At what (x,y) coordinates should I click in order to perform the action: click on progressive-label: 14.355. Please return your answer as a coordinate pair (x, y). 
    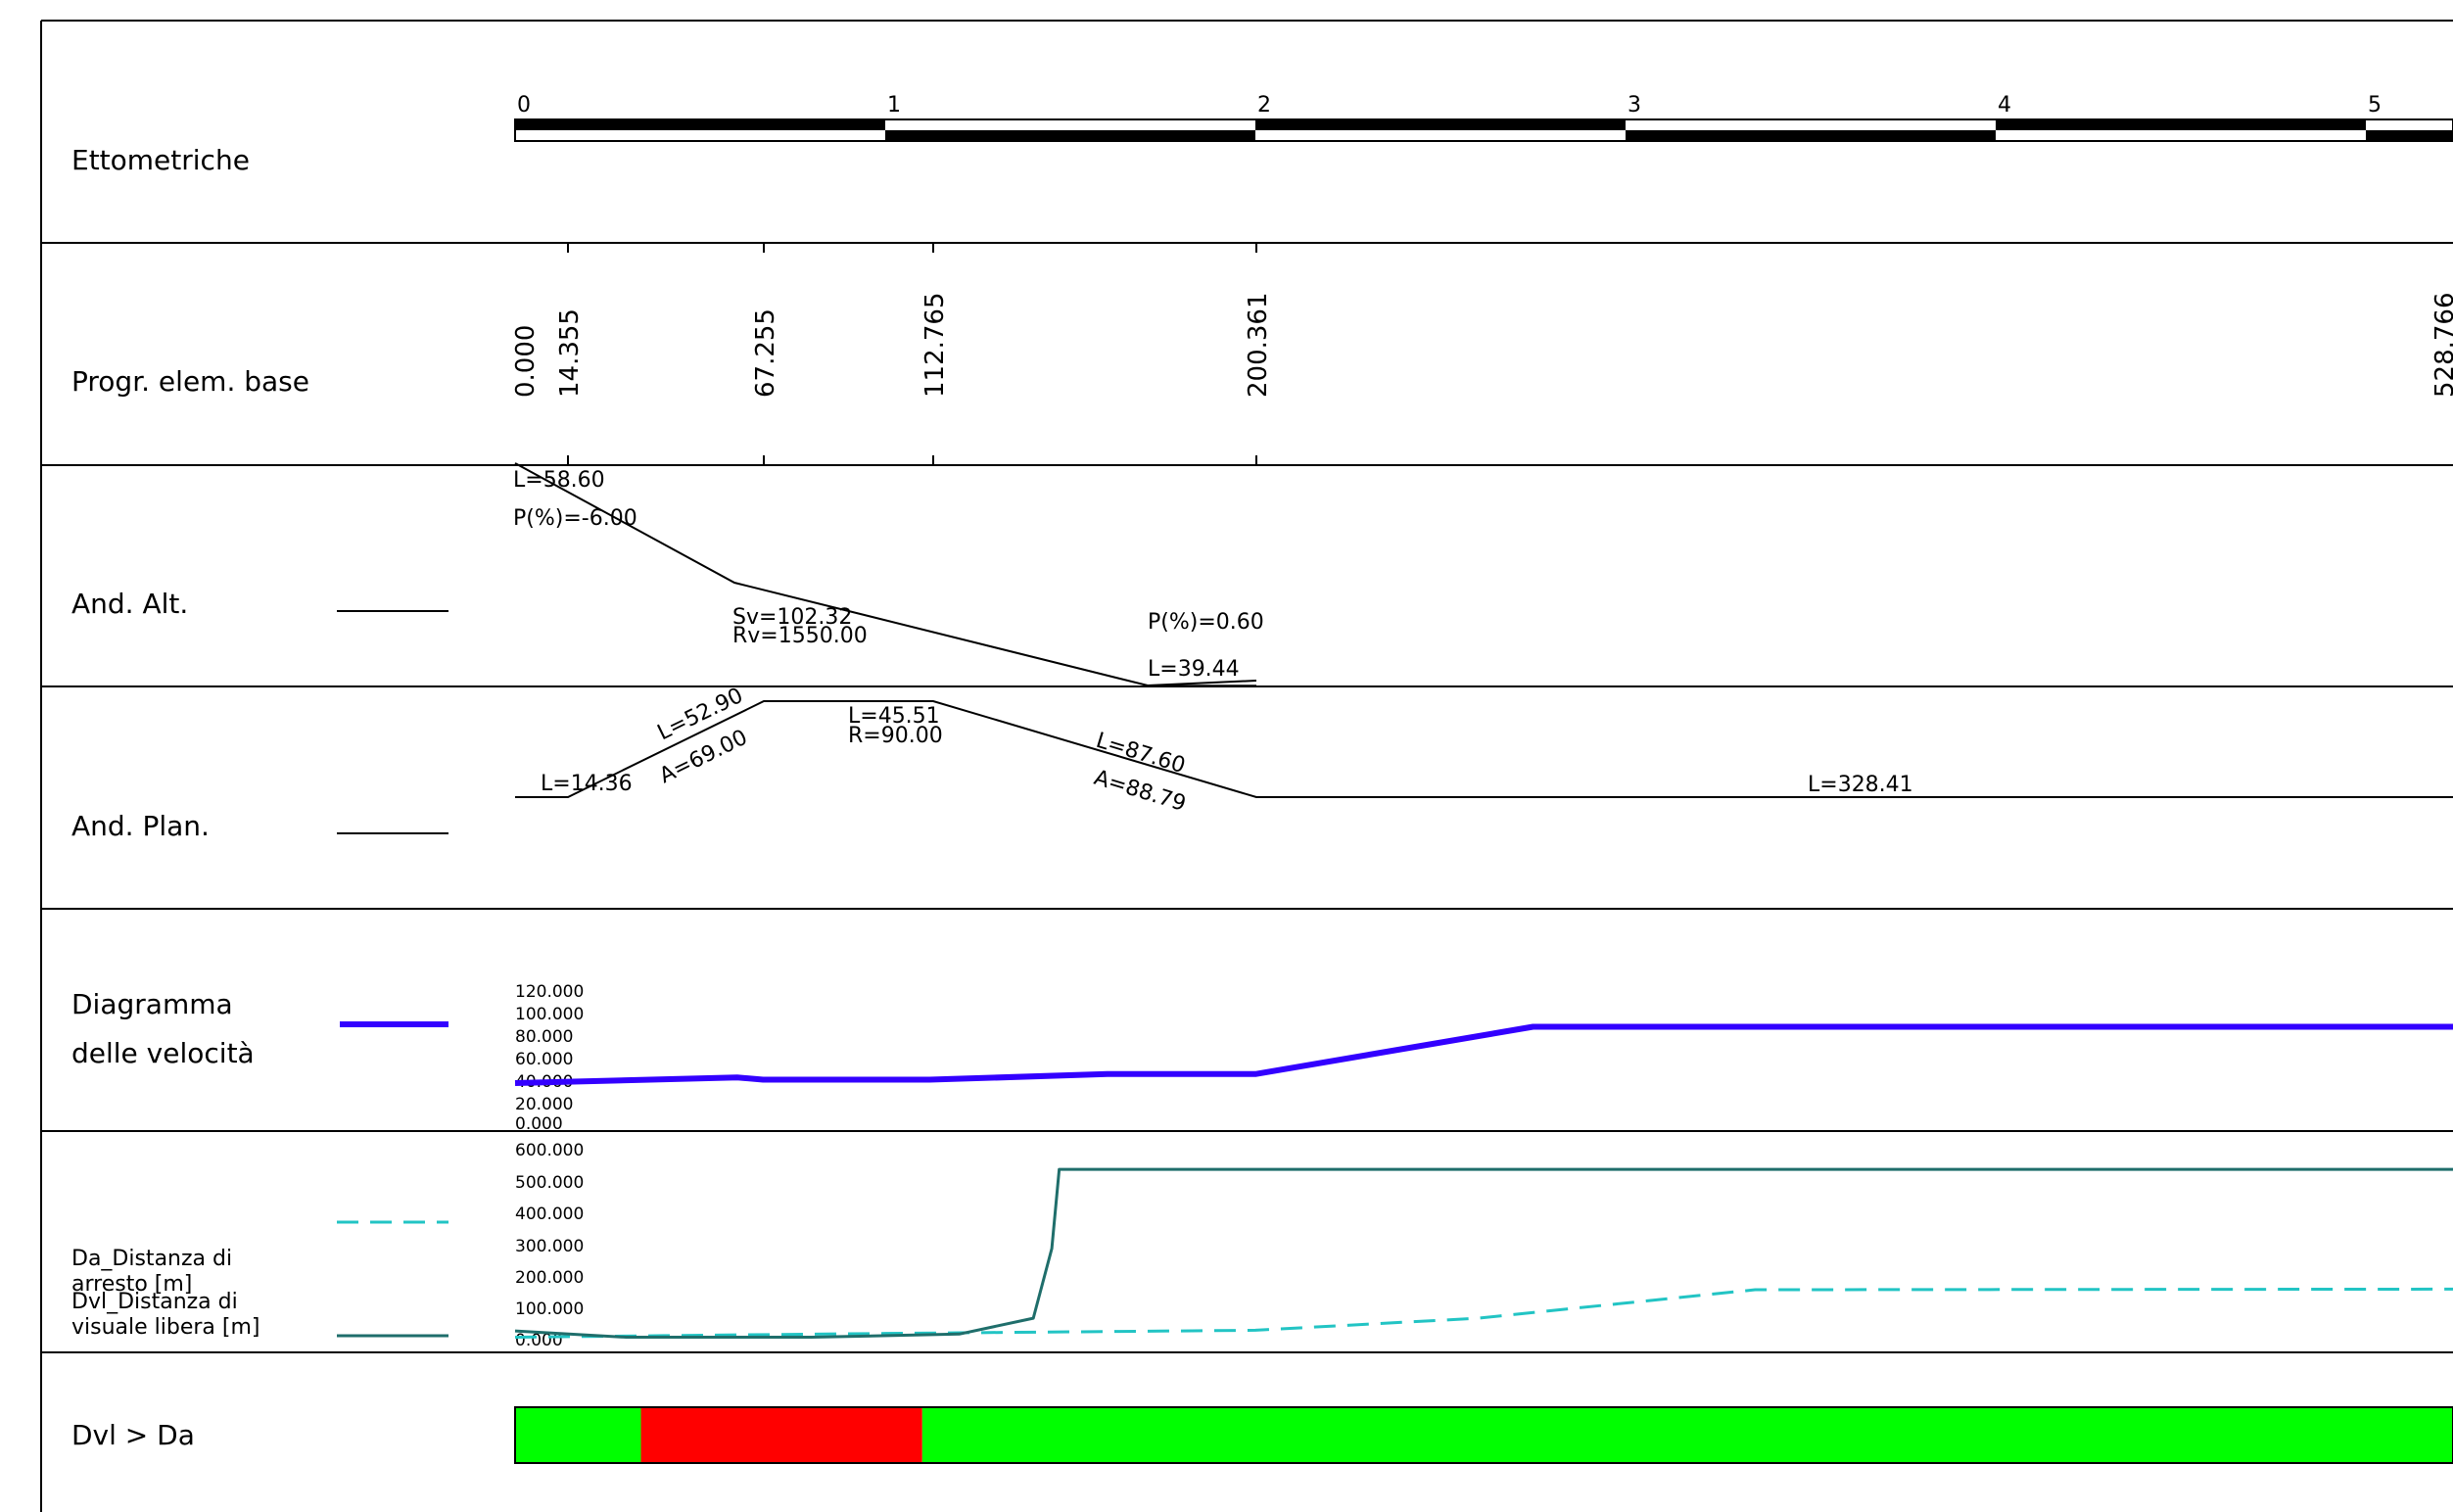
    Looking at the image, I should click on (570, 353).